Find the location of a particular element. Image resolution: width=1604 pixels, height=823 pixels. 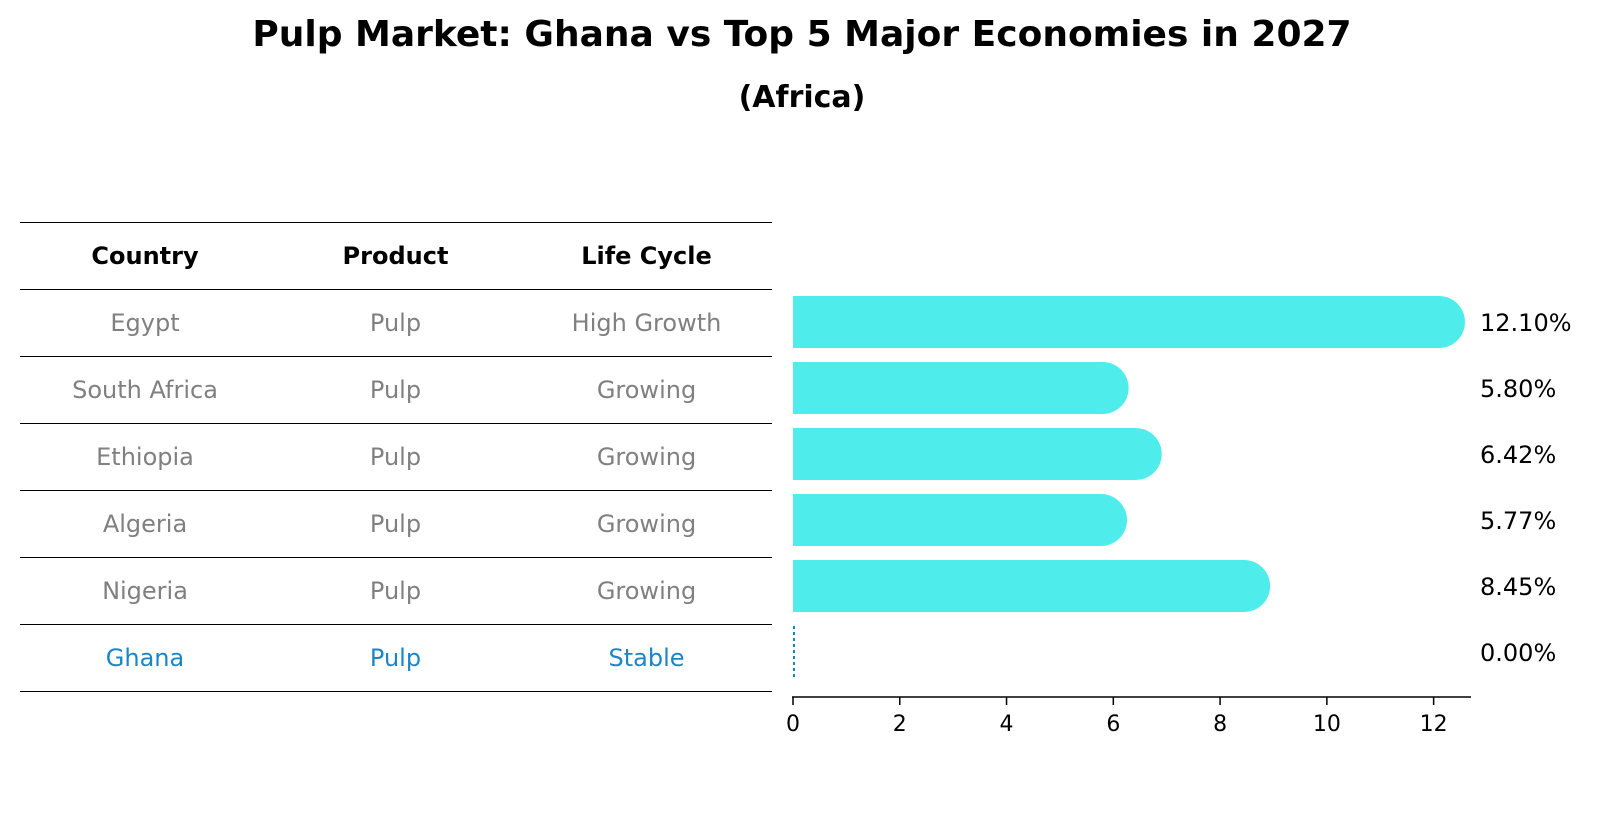

bar-value-label: 0.00% is located at coordinates (1518, 653).